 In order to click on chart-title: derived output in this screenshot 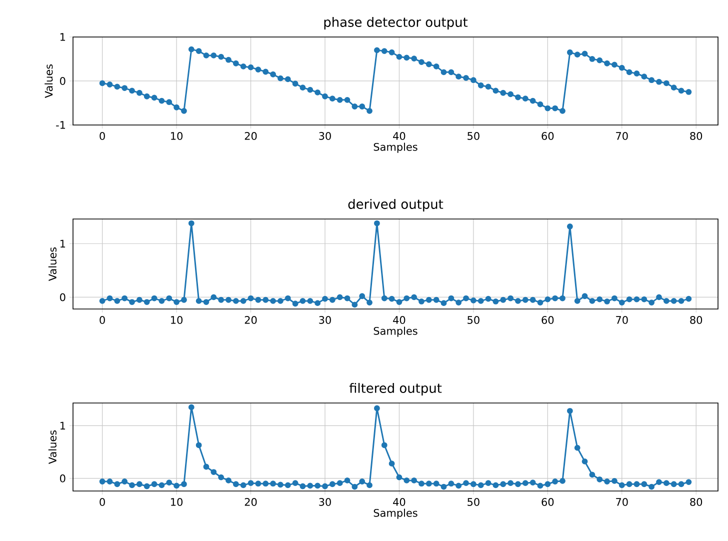, I will do `click(396, 205)`.